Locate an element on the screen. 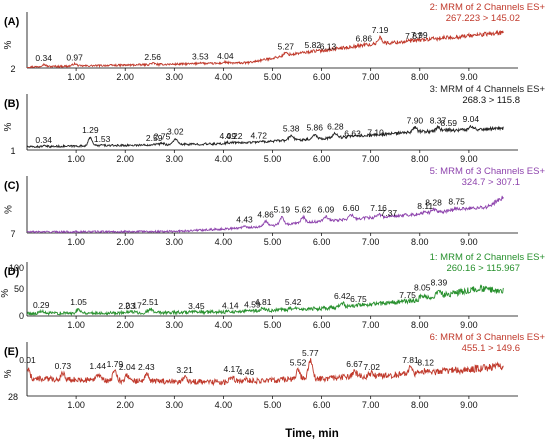 The image size is (550, 443). peak-label: 5.52 is located at coordinates (298, 363).